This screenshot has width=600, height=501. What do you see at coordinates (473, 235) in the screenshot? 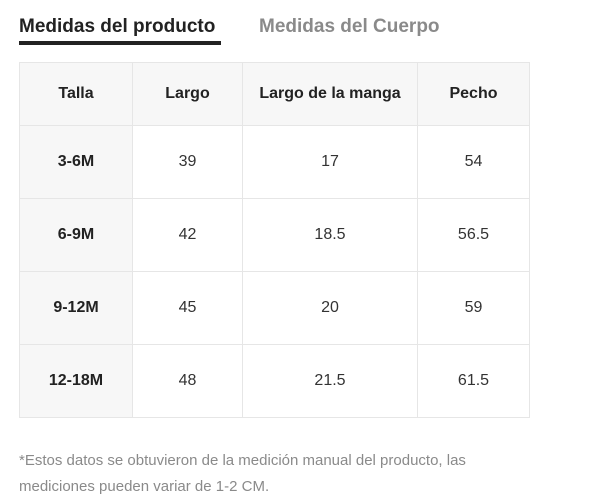
I see `chest-cell: 56.5` at bounding box center [473, 235].